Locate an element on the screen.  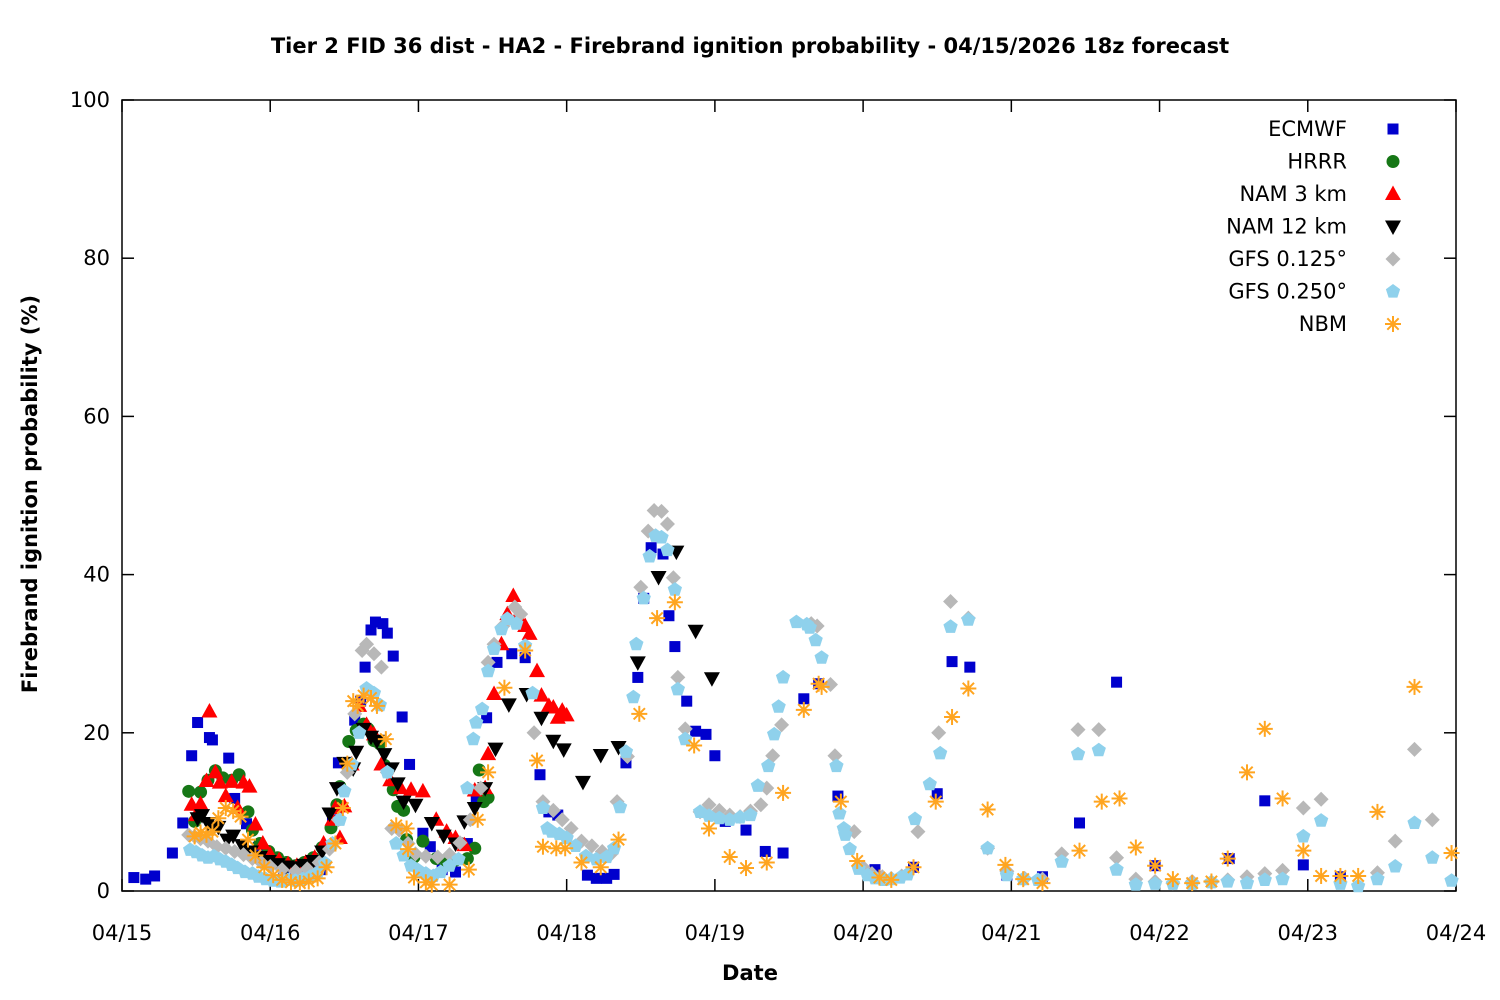
legend-item-nam-3-km: NAM 3 km is located at coordinates (1320, 194).